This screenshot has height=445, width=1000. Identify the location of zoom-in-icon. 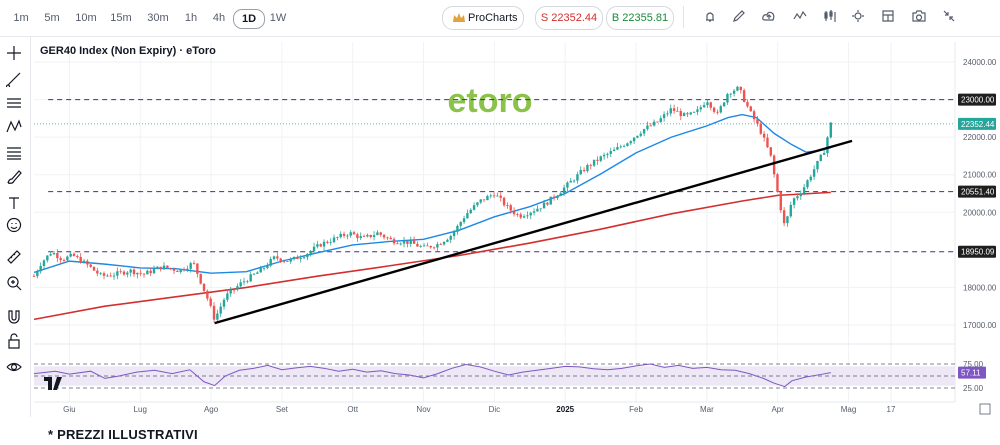
(14, 283).